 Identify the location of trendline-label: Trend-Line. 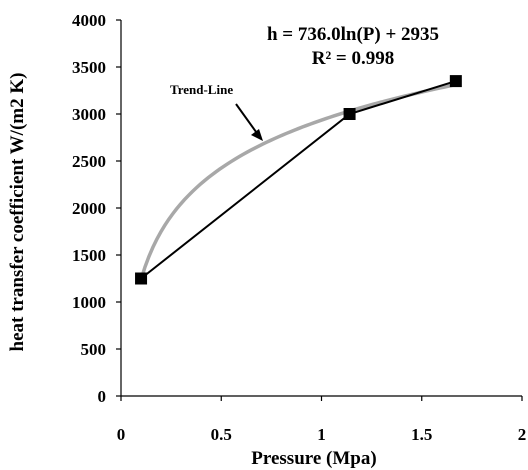
(201, 89).